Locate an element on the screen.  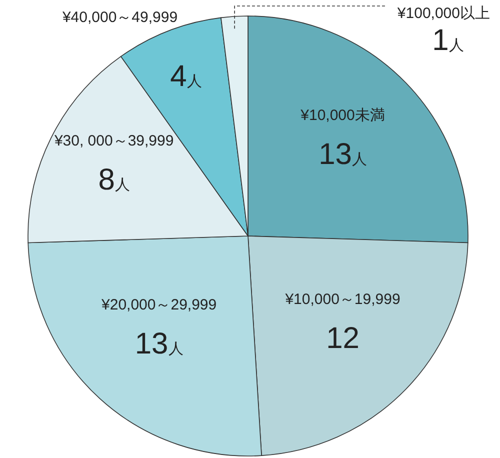
data-label: 12 is located at coordinates (343, 338).